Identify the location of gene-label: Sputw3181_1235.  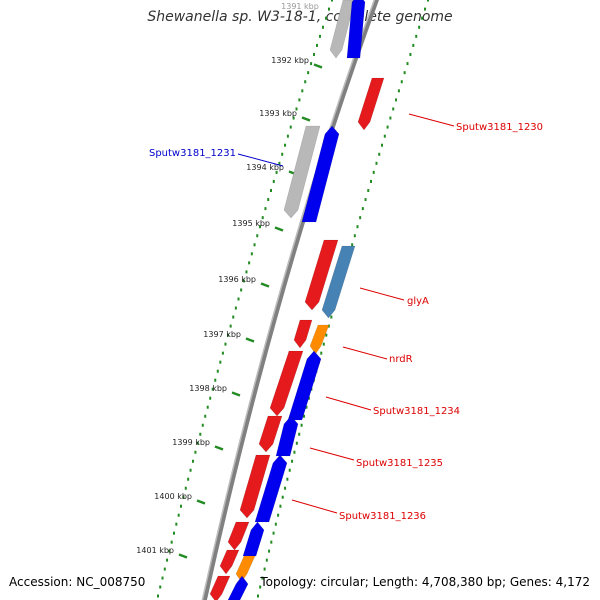
(399, 463).